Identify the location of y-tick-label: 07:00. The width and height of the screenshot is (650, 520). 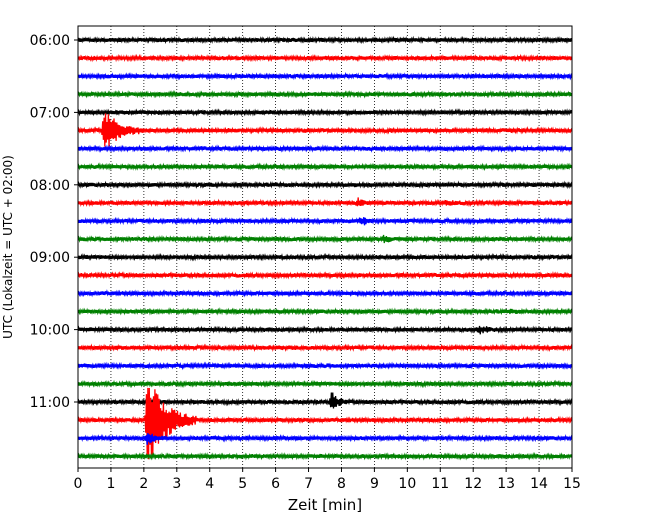
(50, 113).